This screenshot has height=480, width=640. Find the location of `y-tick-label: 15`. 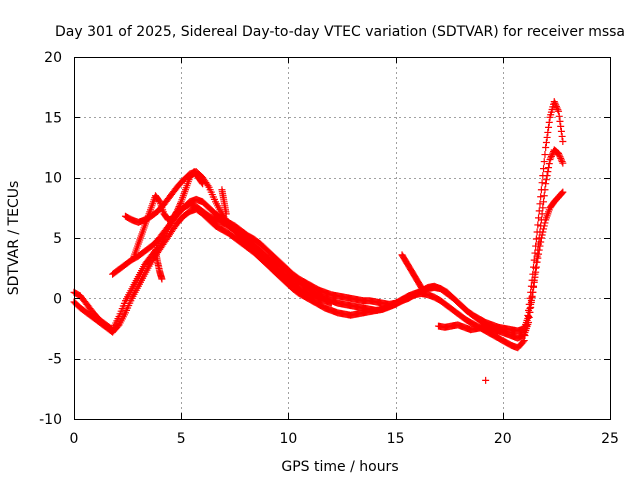

y-tick-label: 15 is located at coordinates (53, 118).